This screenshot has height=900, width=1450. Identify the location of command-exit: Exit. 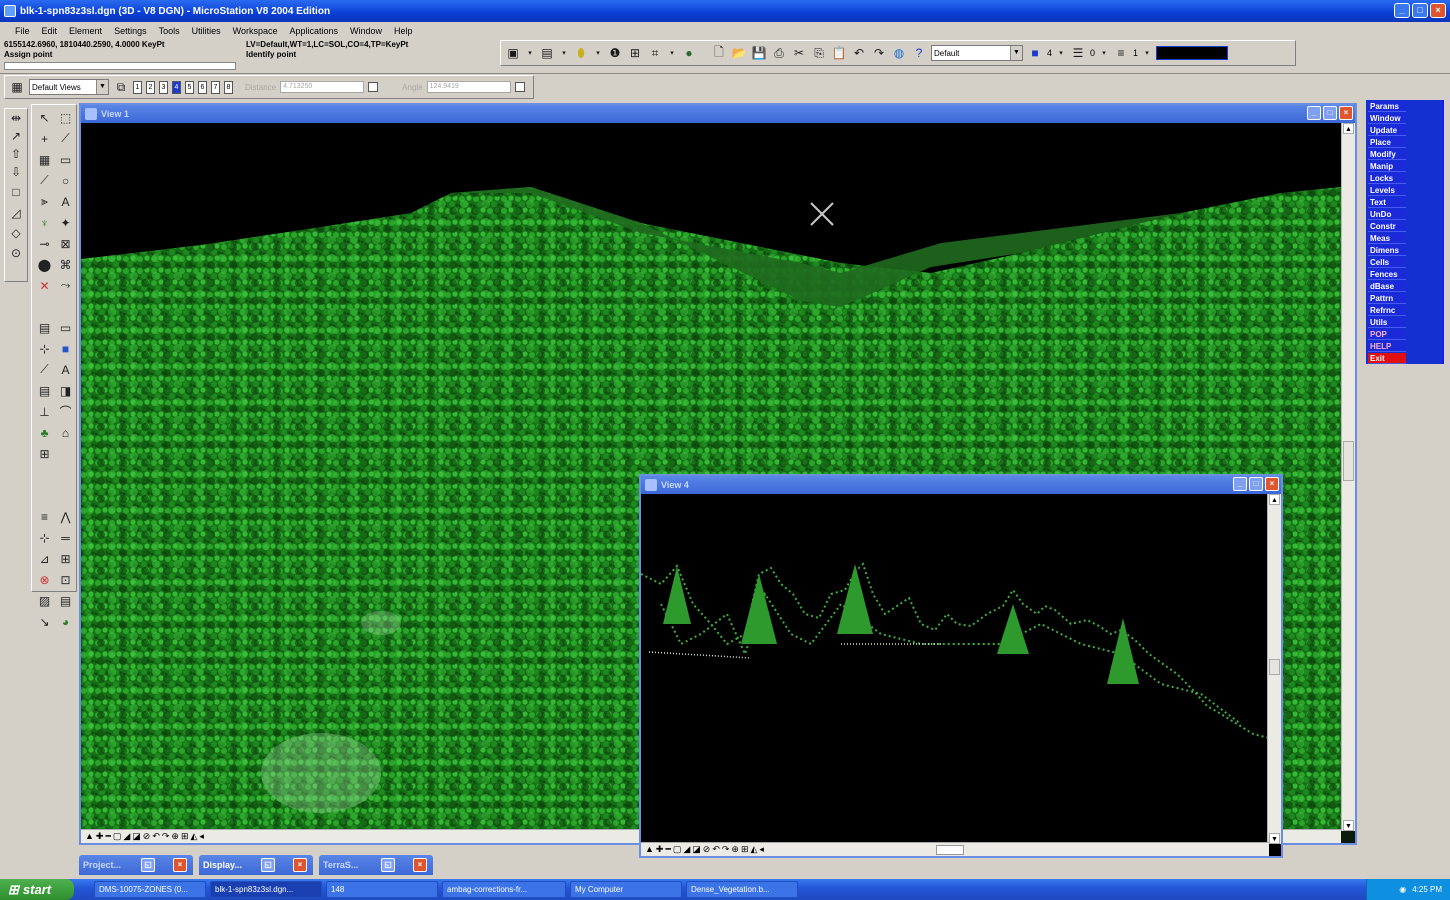
(1387, 358).